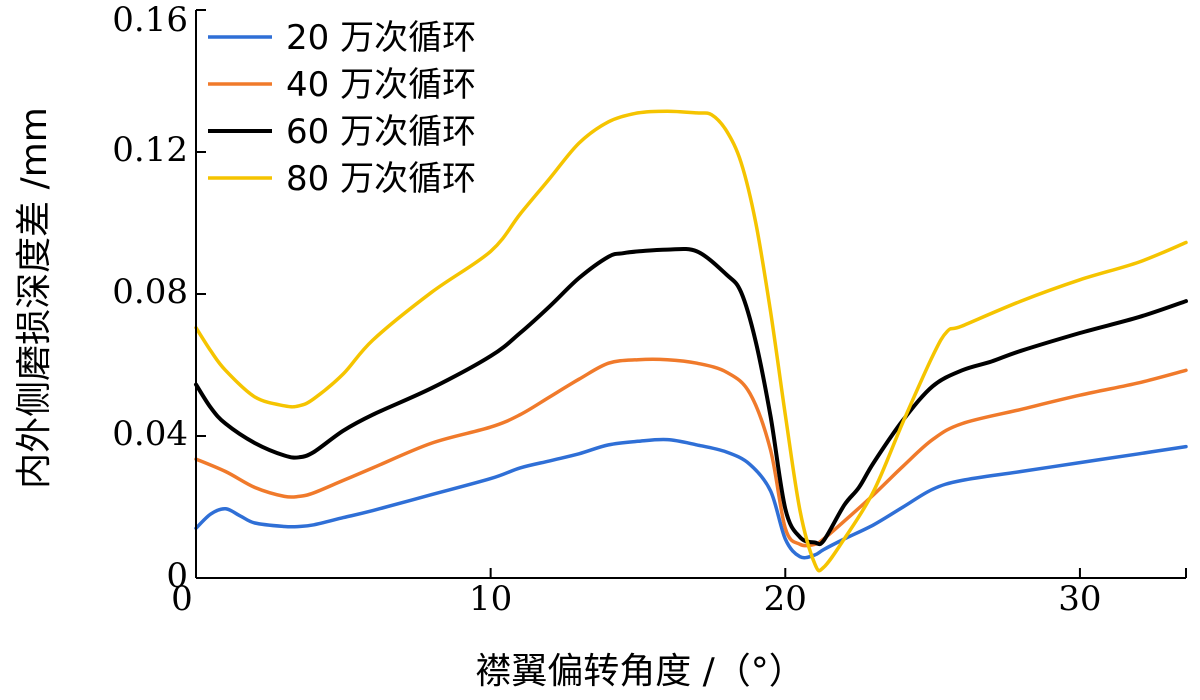 The width and height of the screenshot is (1200, 700). What do you see at coordinates (636, 593) in the screenshot?
I see `x-ticks: 0 10 20 30` at bounding box center [636, 593].